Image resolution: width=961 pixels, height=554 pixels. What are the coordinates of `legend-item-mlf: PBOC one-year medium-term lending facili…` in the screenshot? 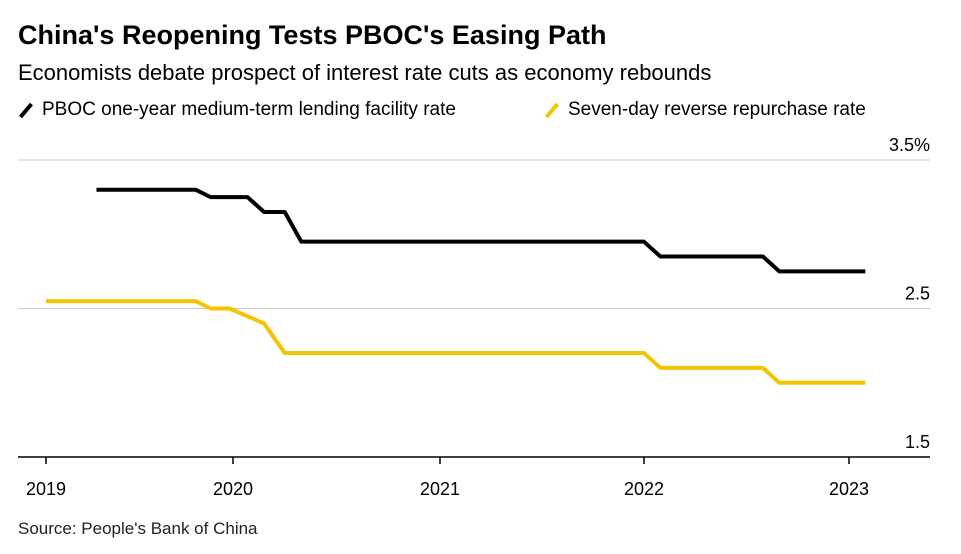 It's located at (237, 110).